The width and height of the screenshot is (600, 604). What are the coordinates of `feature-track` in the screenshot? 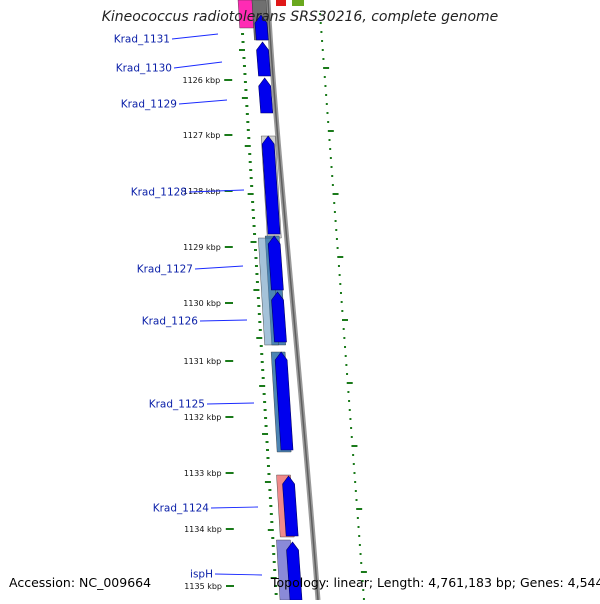 It's located at (270, 300).